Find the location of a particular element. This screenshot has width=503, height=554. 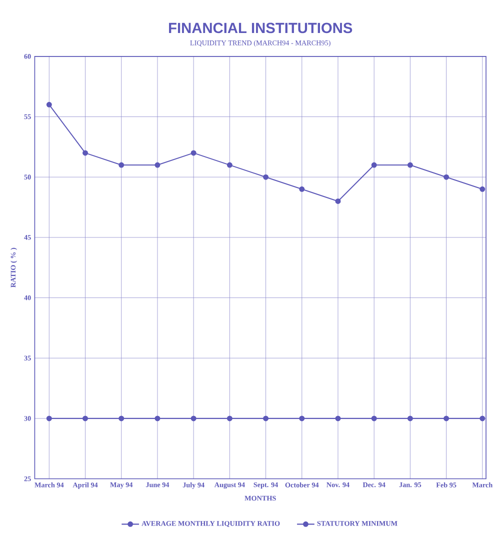

chart-title: FINANCIAL INSTITUTIONS is located at coordinates (260, 28).